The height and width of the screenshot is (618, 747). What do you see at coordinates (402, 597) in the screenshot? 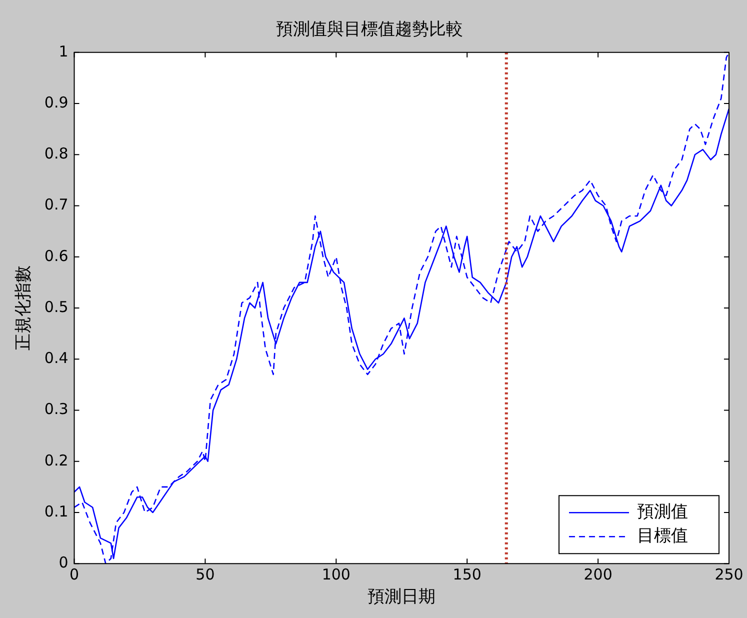
I see `x-axis-title: 預測日期` at bounding box center [402, 597].